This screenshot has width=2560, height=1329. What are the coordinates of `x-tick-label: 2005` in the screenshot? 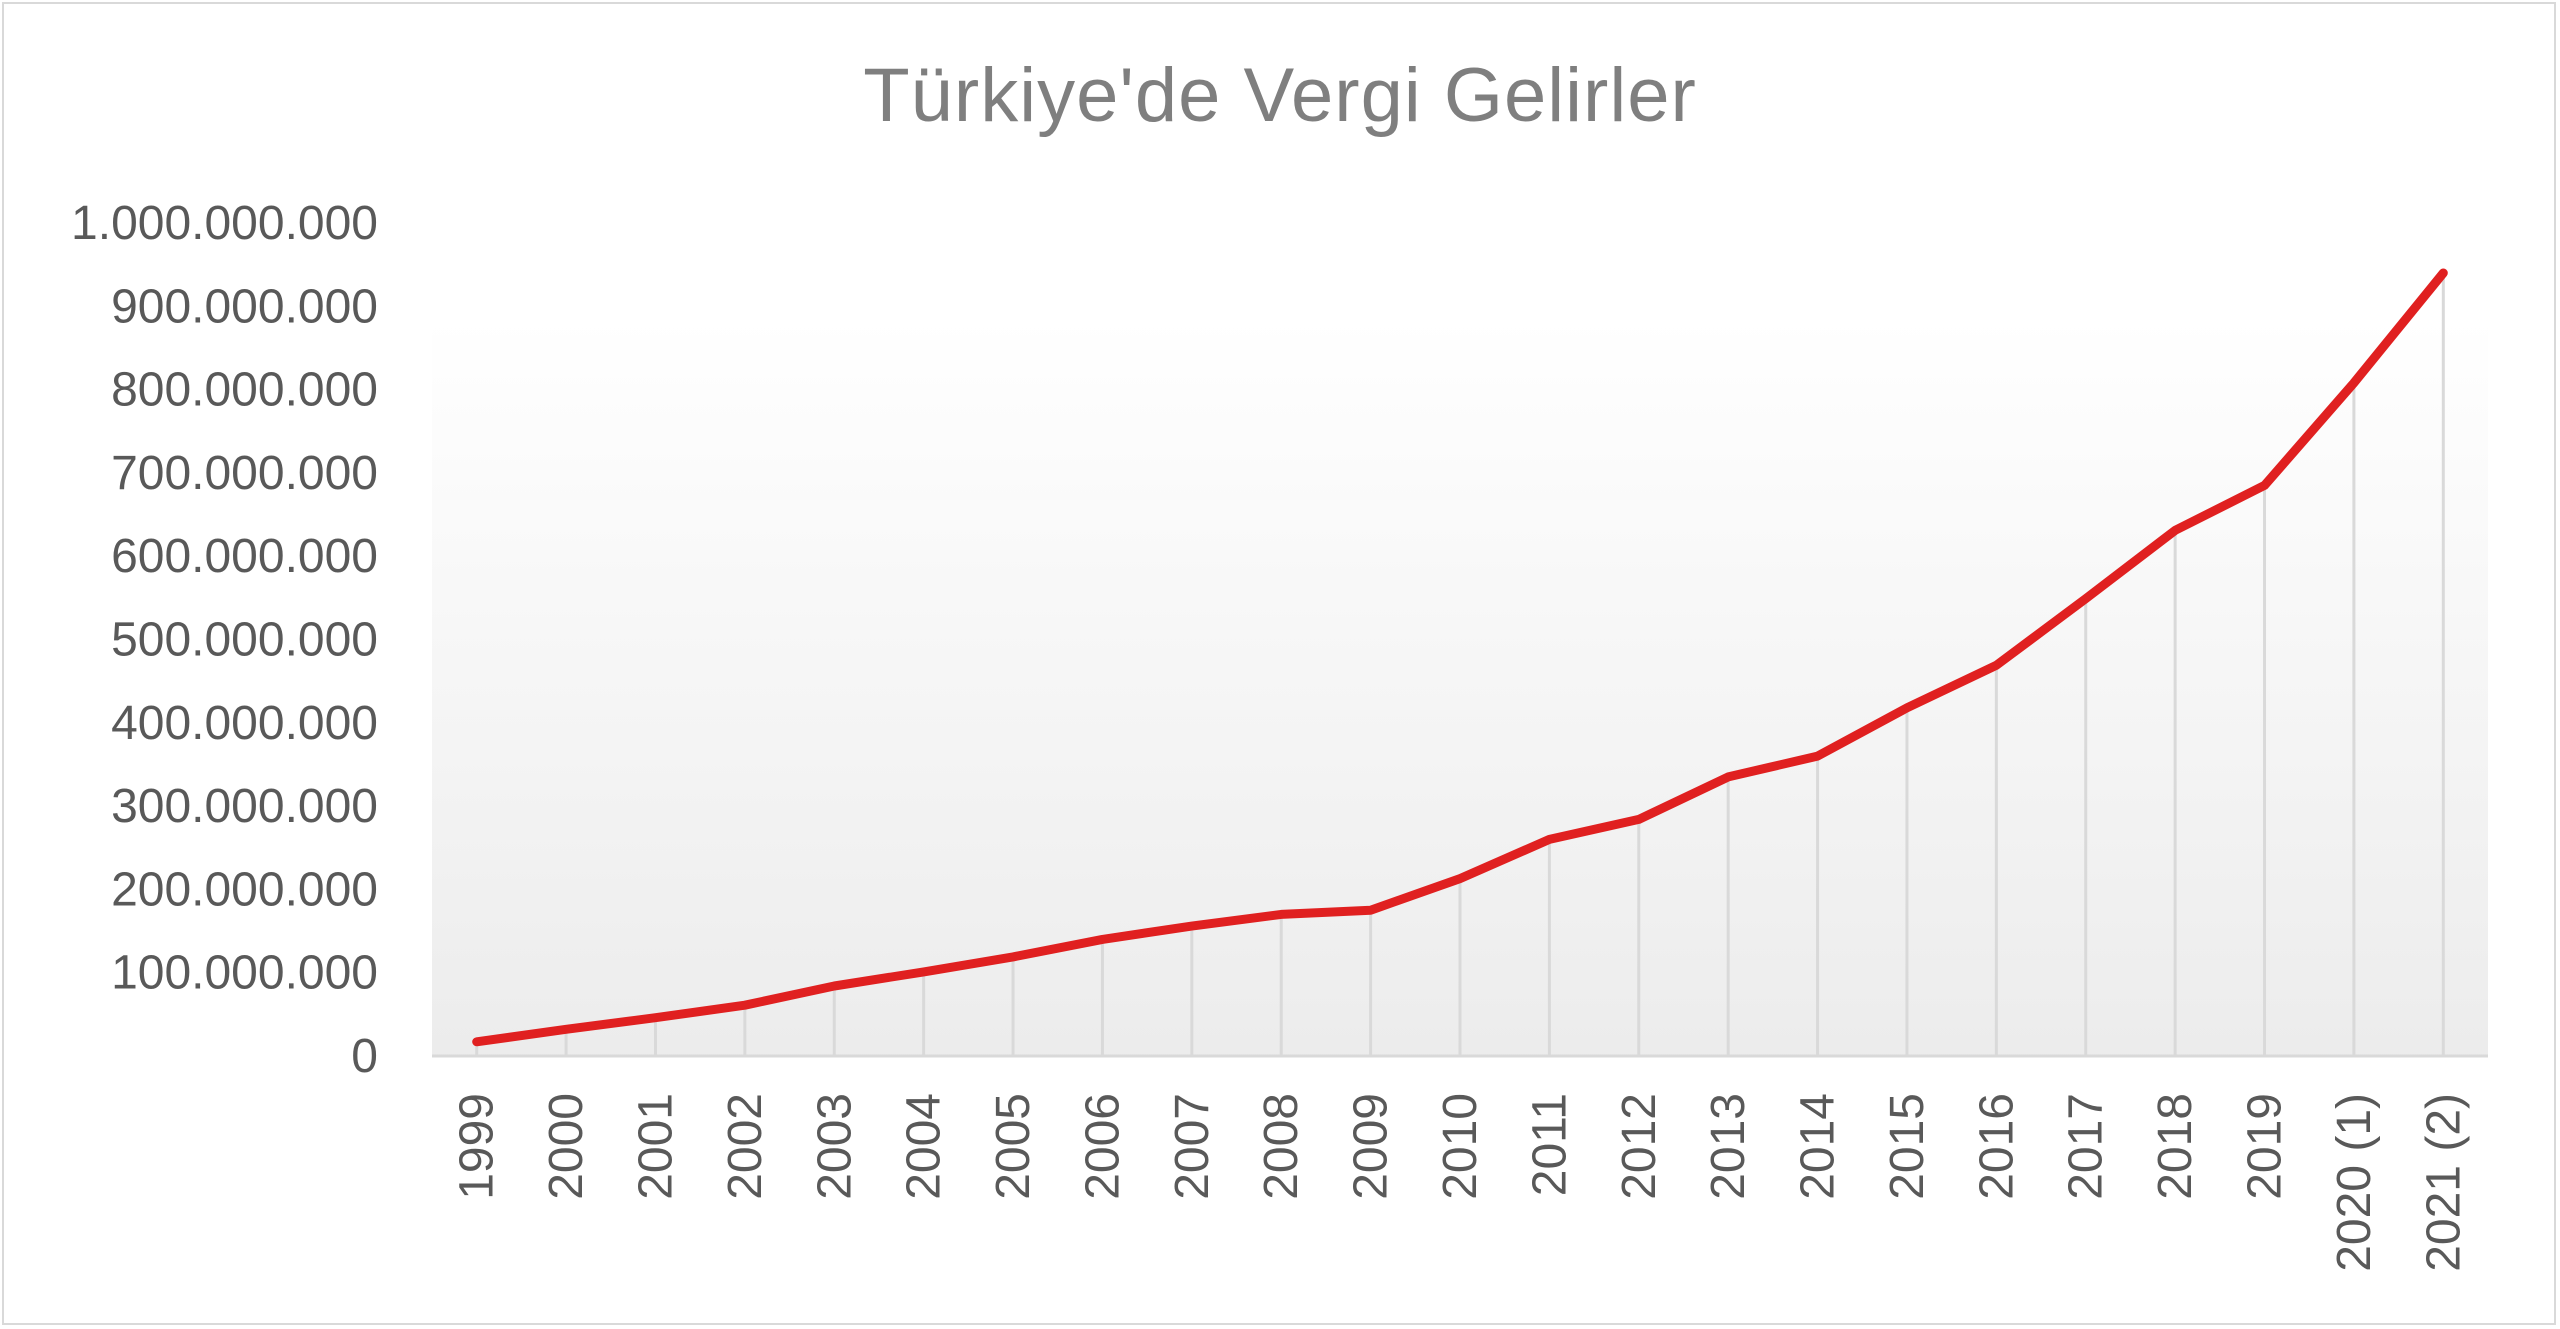 It's located at (1013, 1146).